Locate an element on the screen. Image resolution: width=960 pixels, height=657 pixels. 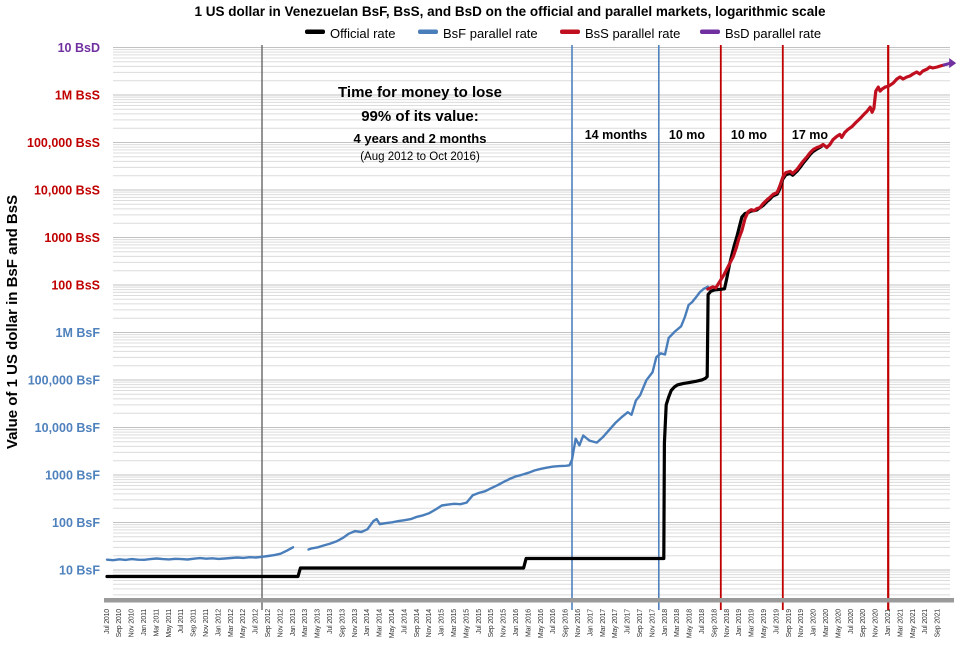
x-tick-label: Mar 2017 is located at coordinates (603, 623).